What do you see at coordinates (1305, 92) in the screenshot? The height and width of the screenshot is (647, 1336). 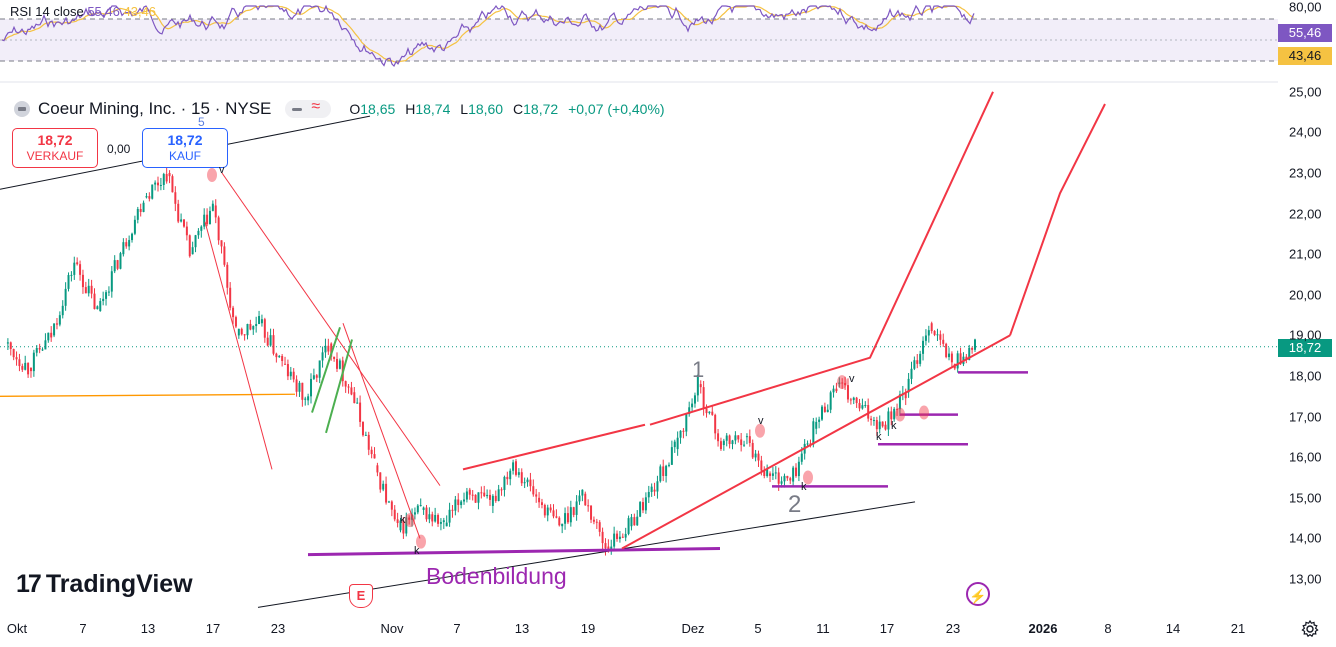 I see `y-tick-label: 25,00` at bounding box center [1305, 92].